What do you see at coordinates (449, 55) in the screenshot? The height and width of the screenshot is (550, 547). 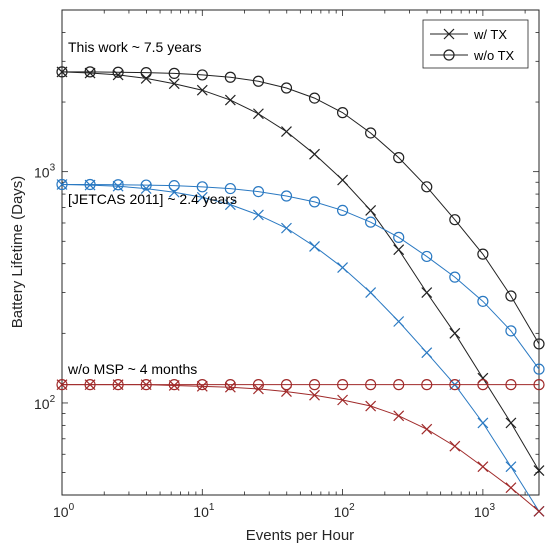 I see `legend-o-marker` at bounding box center [449, 55].